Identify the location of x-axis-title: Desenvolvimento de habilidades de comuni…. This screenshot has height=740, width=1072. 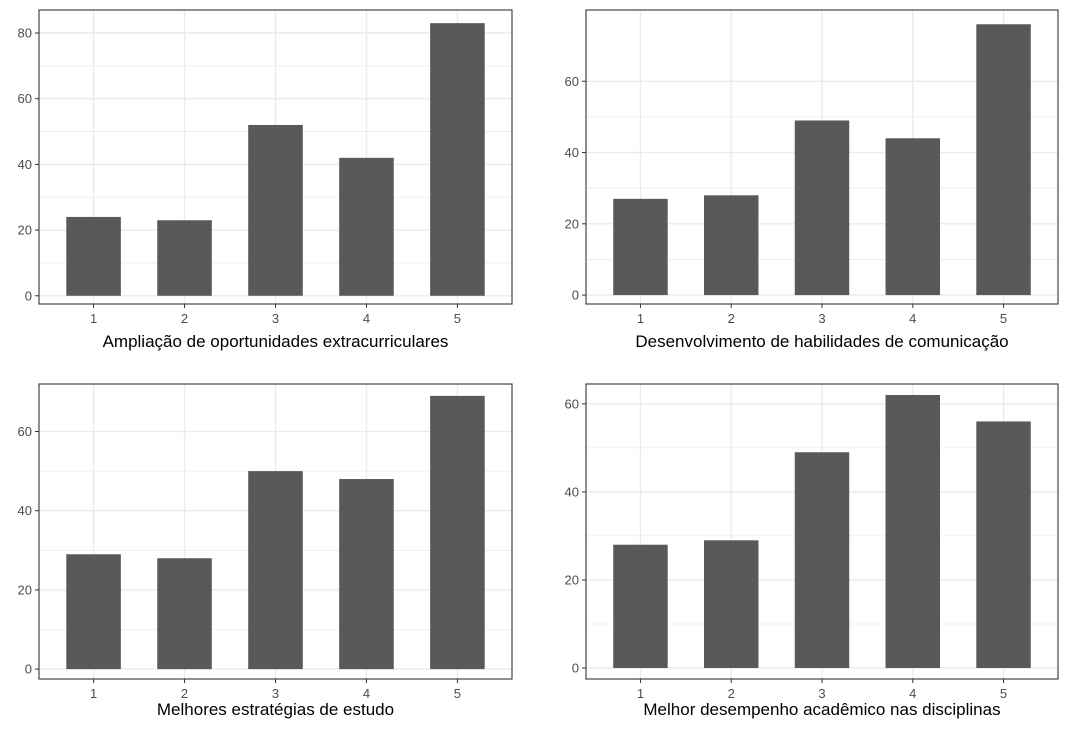
(821, 341).